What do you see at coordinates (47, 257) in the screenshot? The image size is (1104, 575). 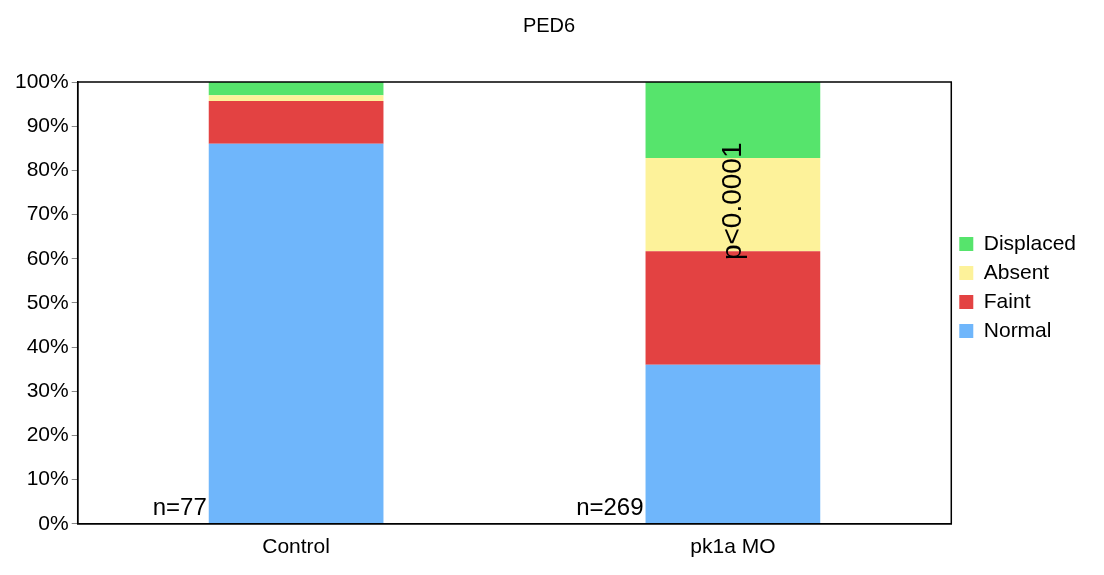 I see `y-tick-label: 60%` at bounding box center [47, 257].